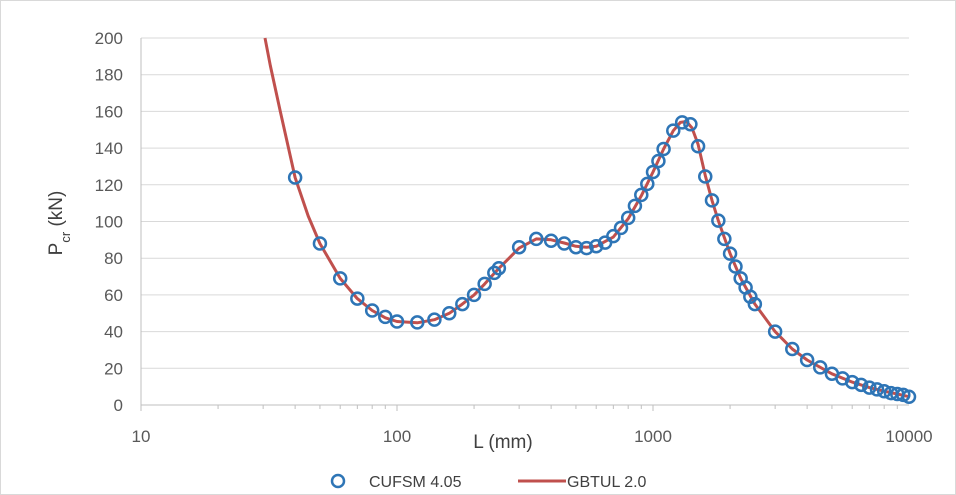  What do you see at coordinates (109, 111) in the screenshot?
I see `y-tick-label: 160` at bounding box center [109, 111].